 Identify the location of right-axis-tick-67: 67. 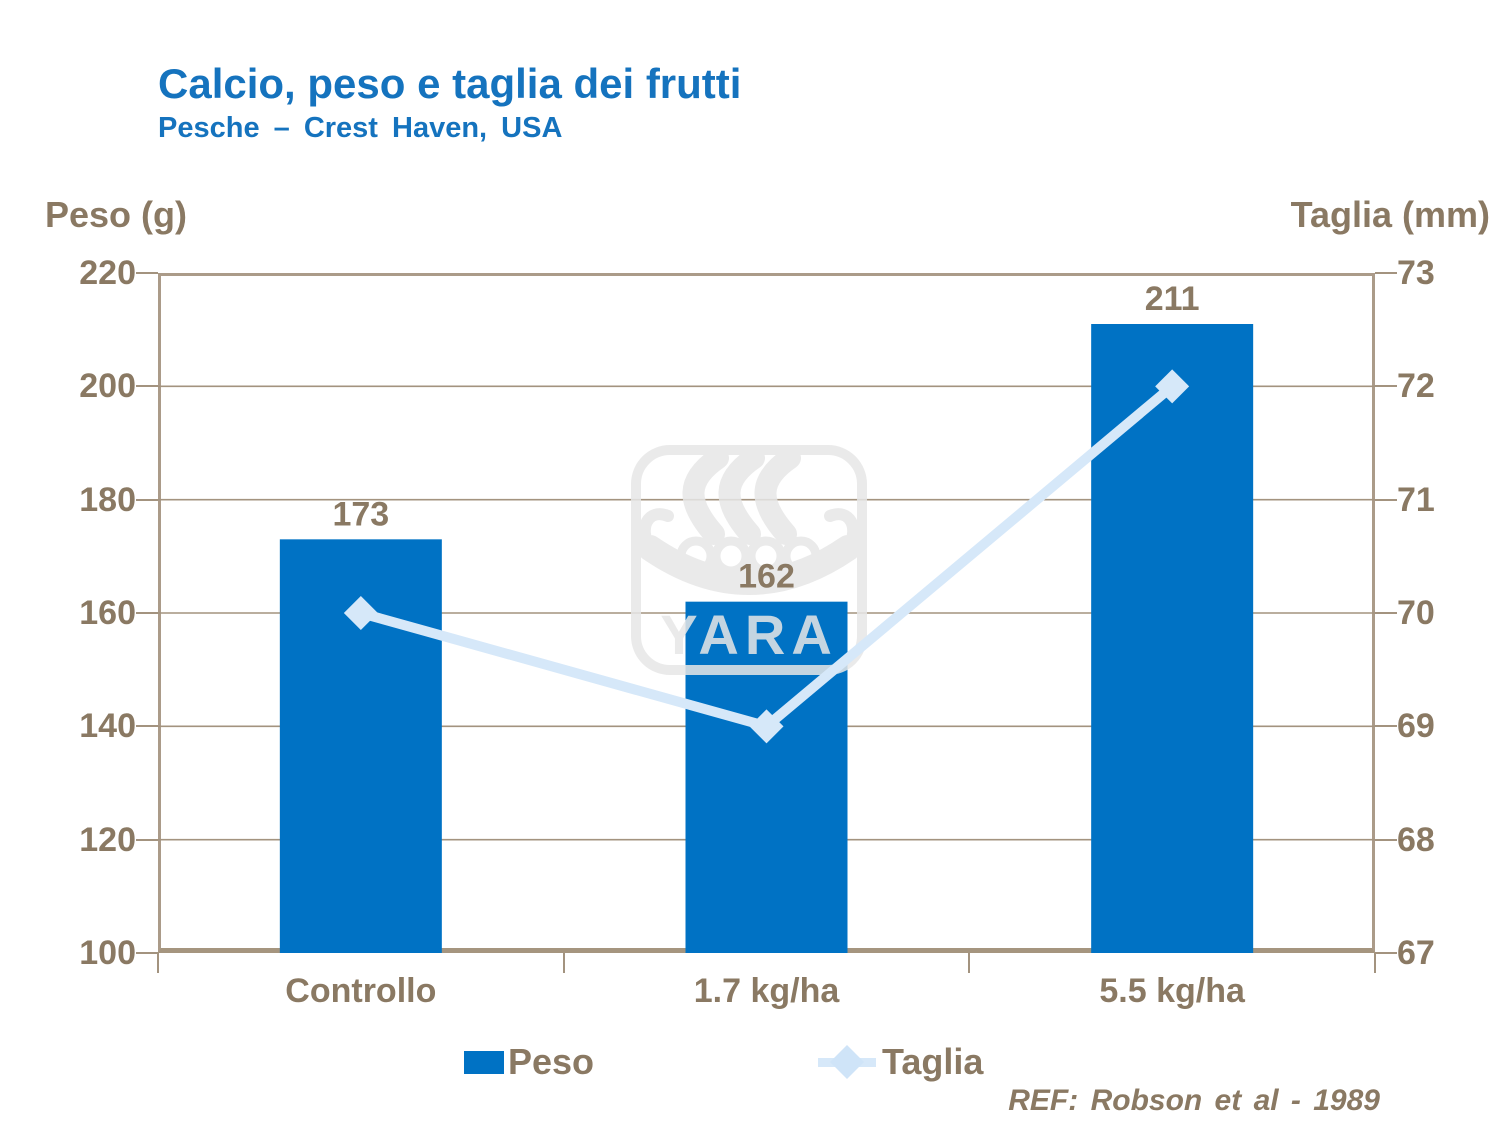
(1416, 953).